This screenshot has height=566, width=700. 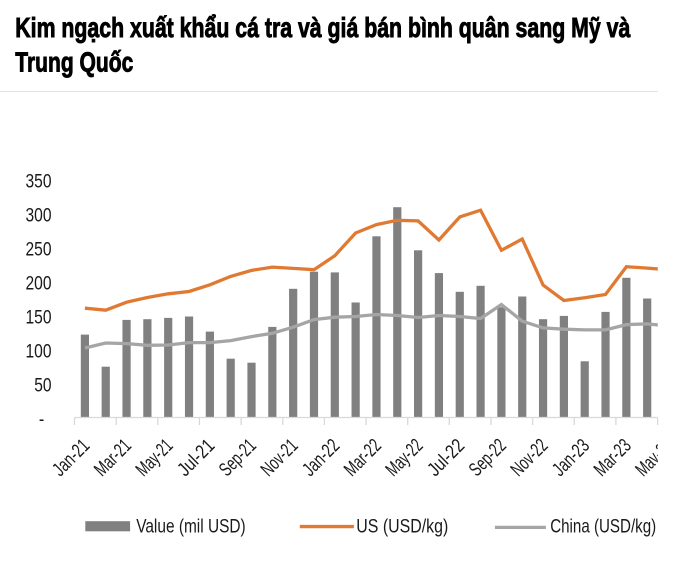 I want to click on svg-text: China (USD/kg), so click(x=603, y=527).